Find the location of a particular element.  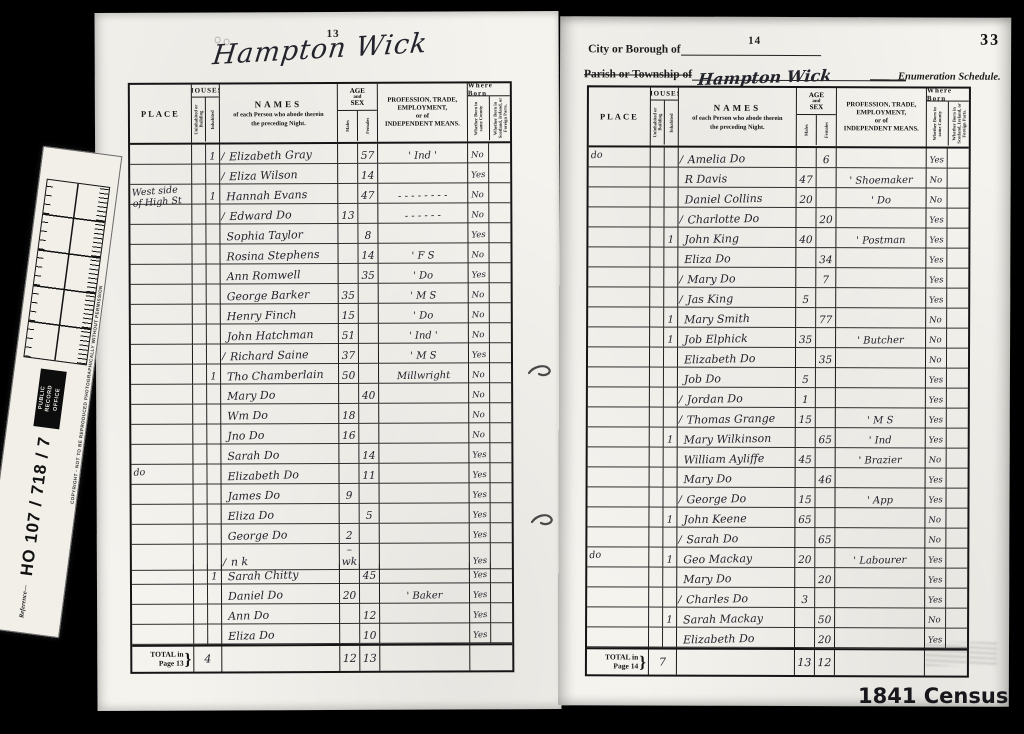

profession-entry: ' Ind ' is located at coordinates (423, 336).